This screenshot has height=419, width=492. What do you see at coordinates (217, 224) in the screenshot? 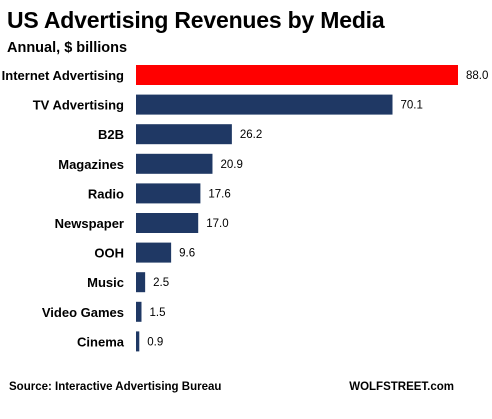
I see `value-label-newspaper: 17.0` at bounding box center [217, 224].